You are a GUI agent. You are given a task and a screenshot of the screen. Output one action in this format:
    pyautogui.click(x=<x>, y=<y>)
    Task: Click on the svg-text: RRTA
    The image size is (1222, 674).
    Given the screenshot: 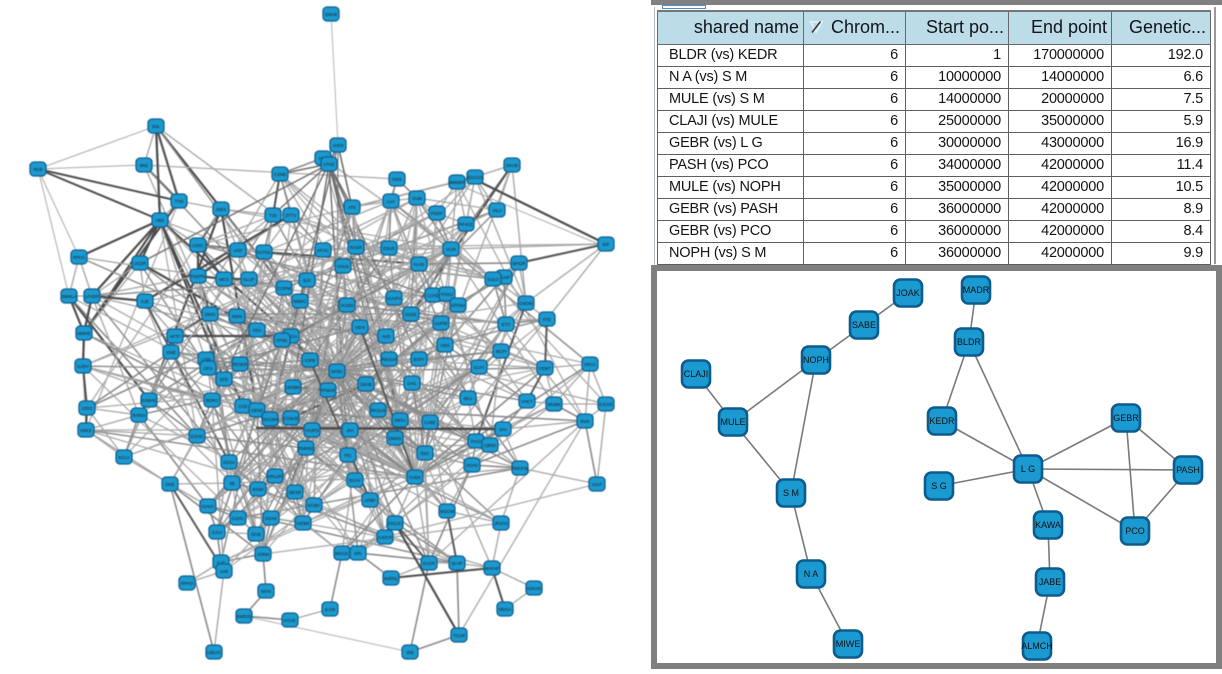 What is the action you would take?
    pyautogui.click(x=399, y=420)
    